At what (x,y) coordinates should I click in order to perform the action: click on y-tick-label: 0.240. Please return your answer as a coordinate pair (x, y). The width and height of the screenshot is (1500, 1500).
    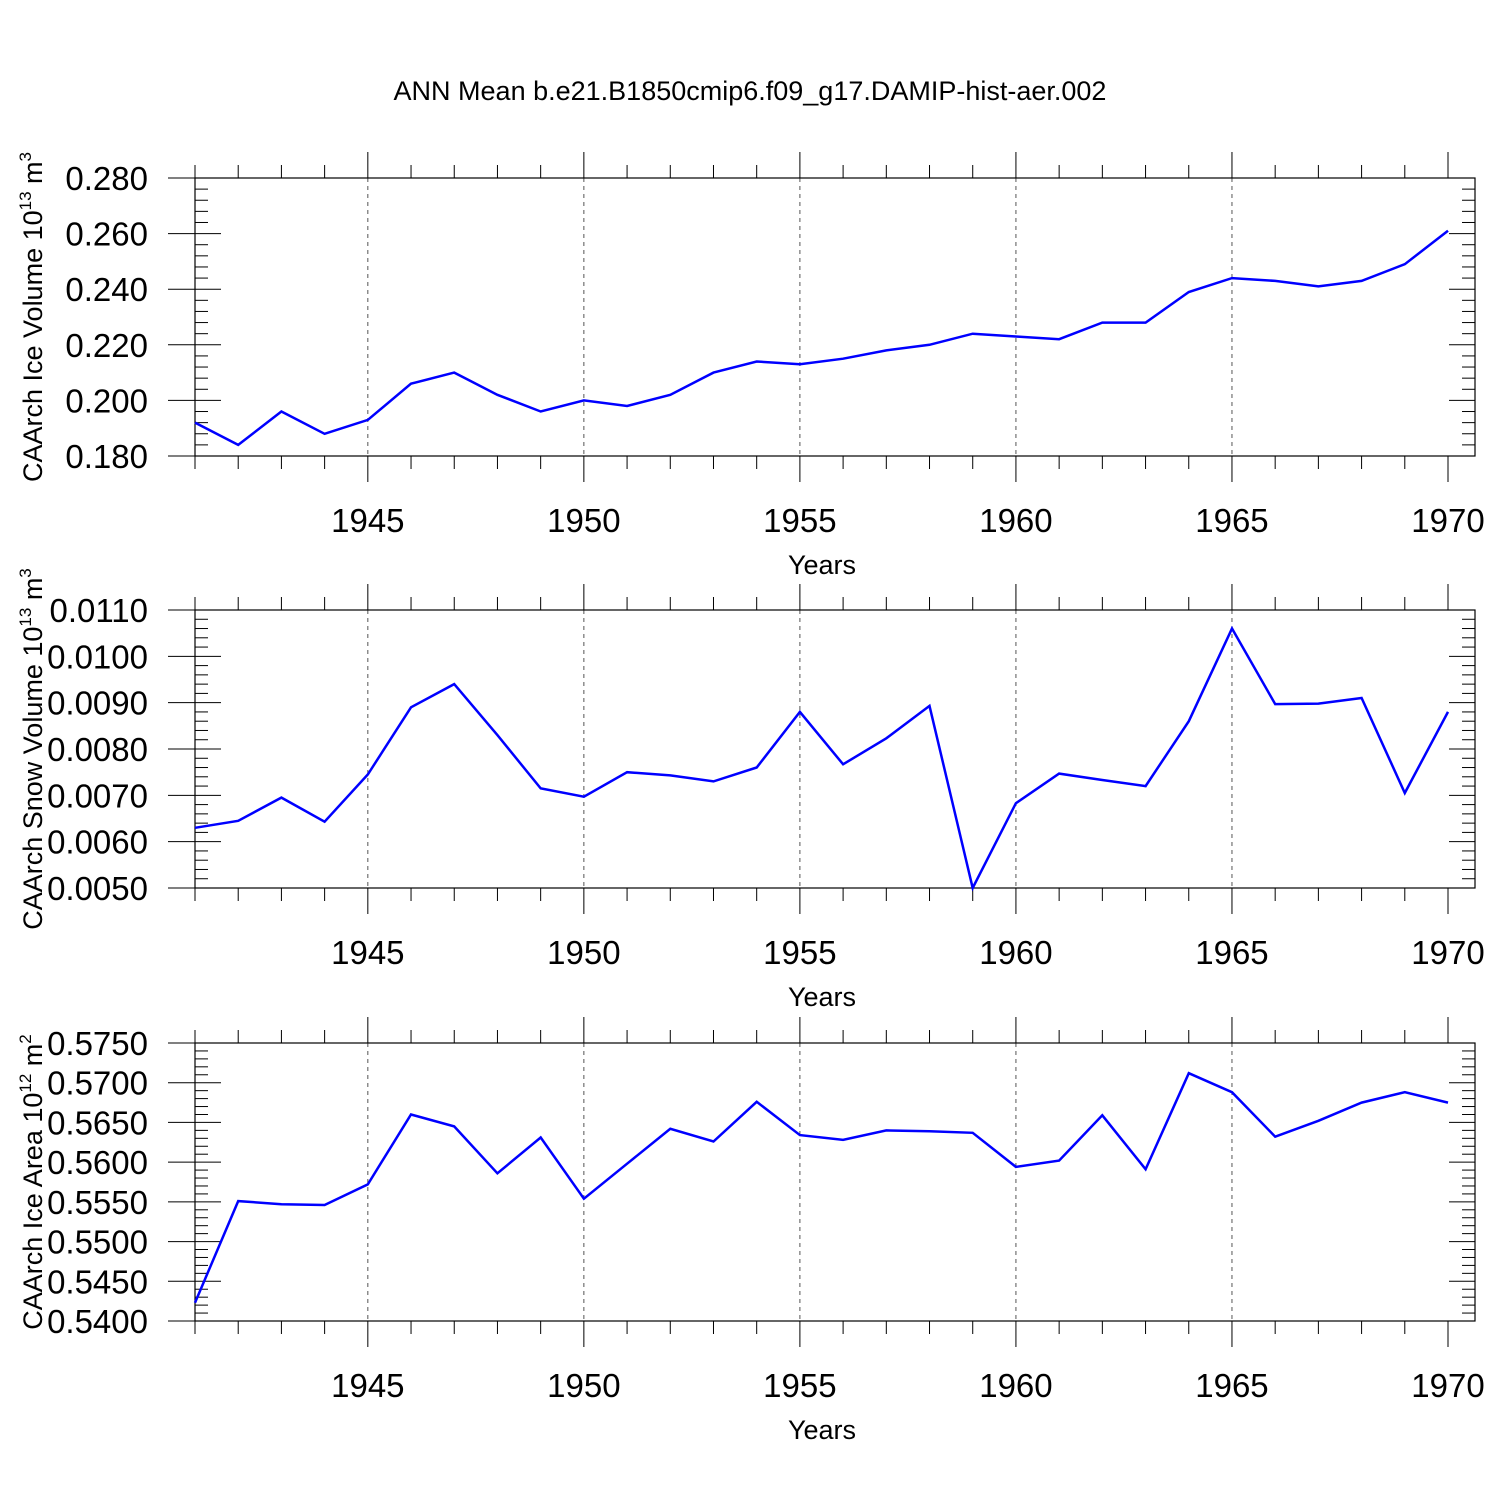
    Looking at the image, I should click on (106, 289).